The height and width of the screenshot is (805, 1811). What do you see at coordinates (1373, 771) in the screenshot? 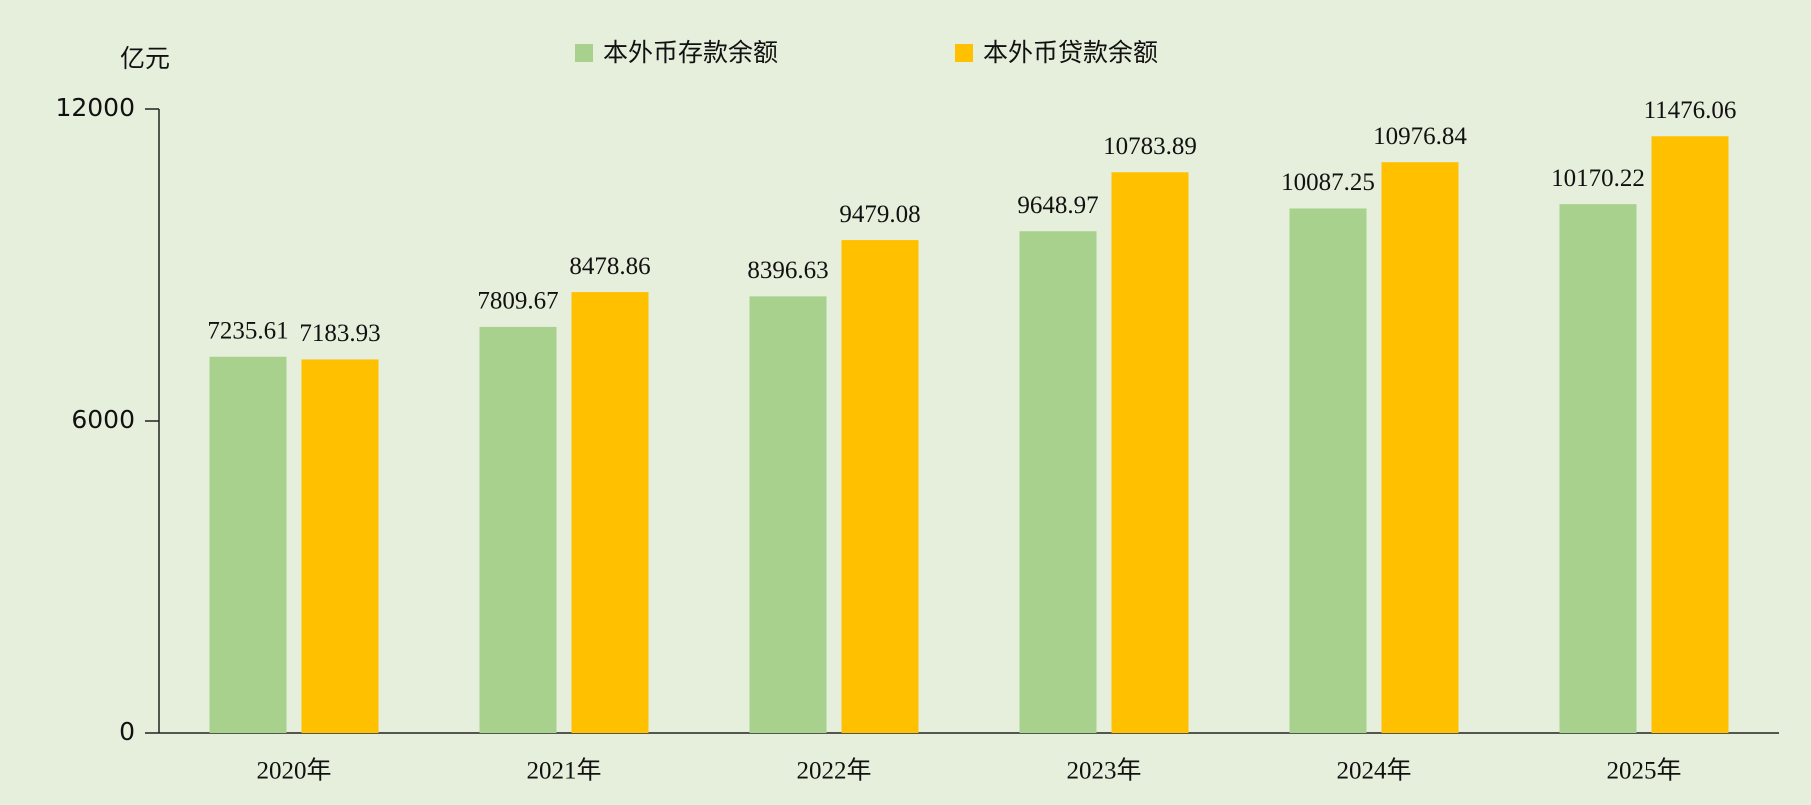
I see `x-tick-label: 2024年` at bounding box center [1373, 771].